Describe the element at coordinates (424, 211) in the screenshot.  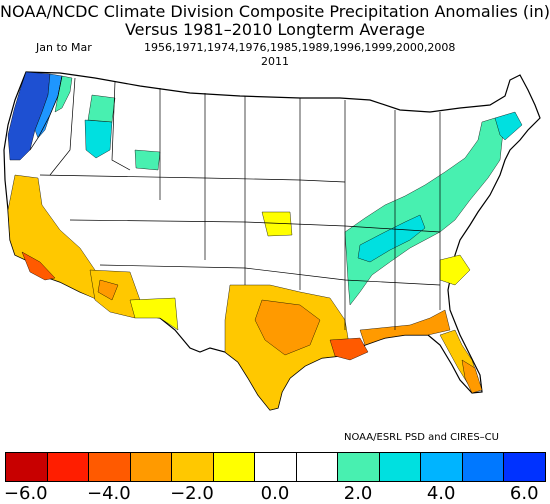
I see `east-mint-region` at that location.